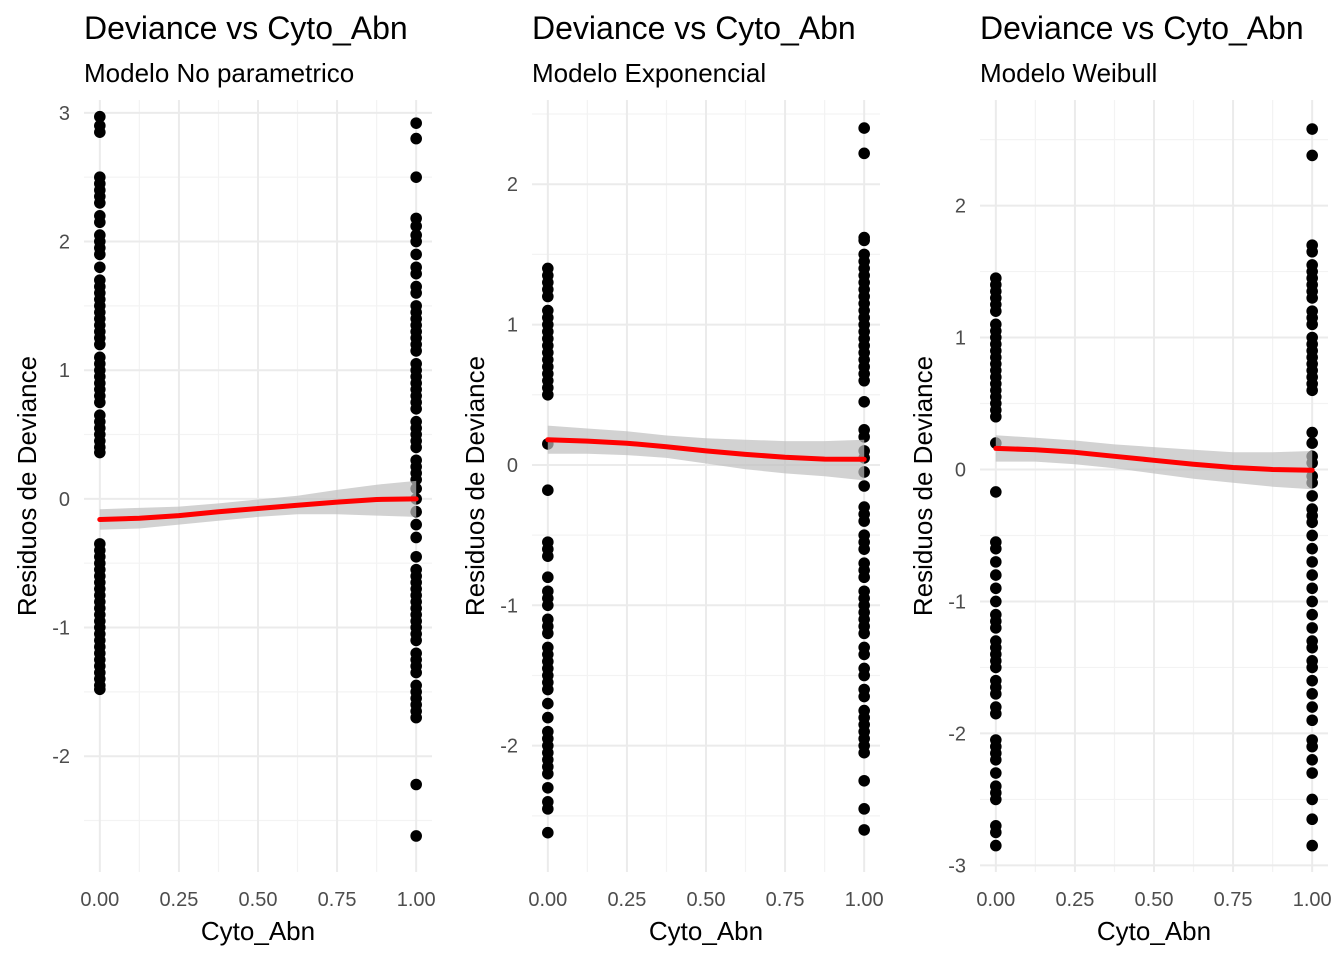  Describe the element at coordinates (512, 466) in the screenshot. I see `y-tick-label: 0` at that location.